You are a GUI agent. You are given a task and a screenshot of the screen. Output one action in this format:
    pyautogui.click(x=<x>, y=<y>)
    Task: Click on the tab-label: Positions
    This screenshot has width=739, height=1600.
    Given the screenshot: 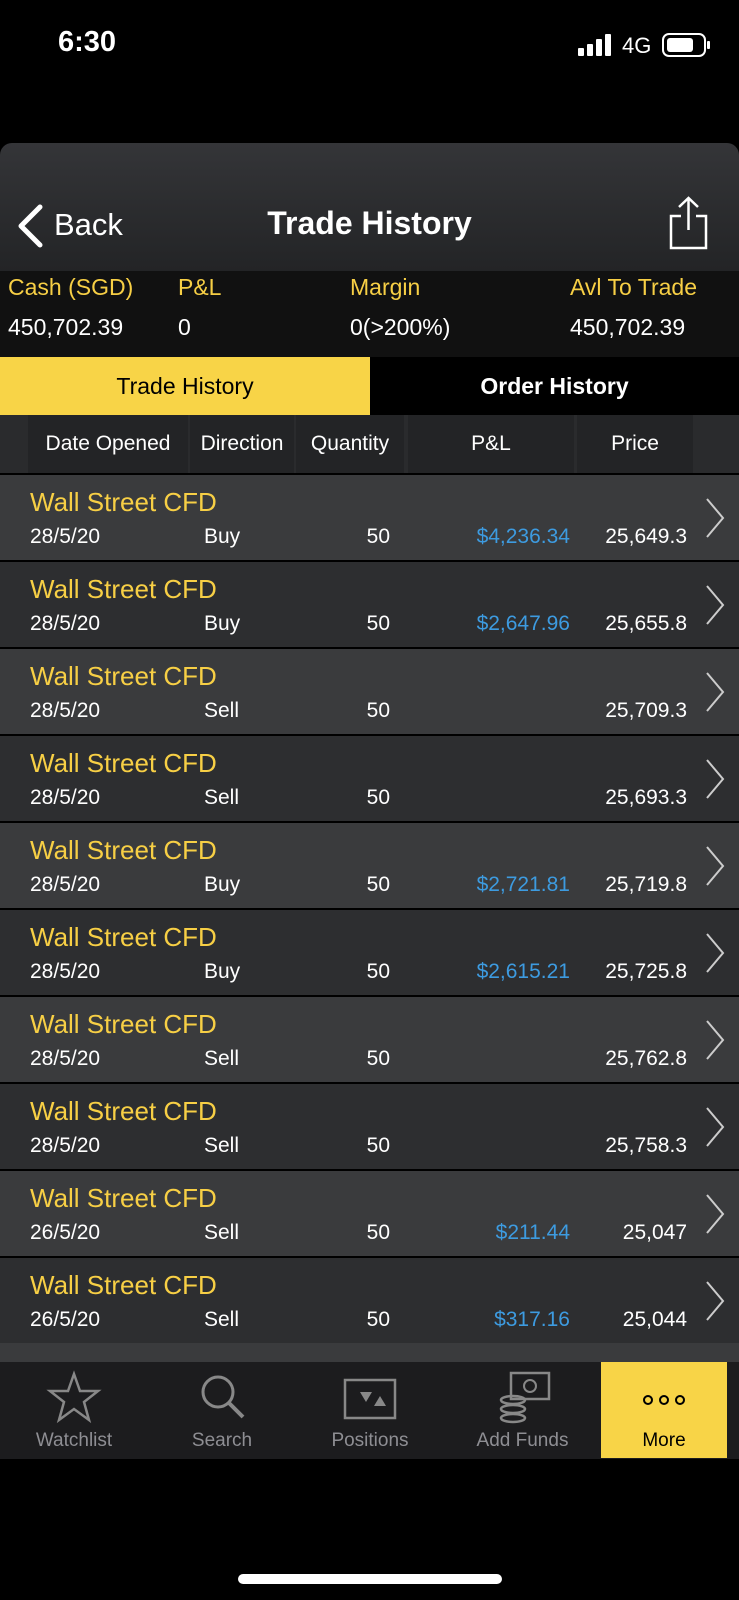 What is the action you would take?
    pyautogui.click(x=370, y=1440)
    